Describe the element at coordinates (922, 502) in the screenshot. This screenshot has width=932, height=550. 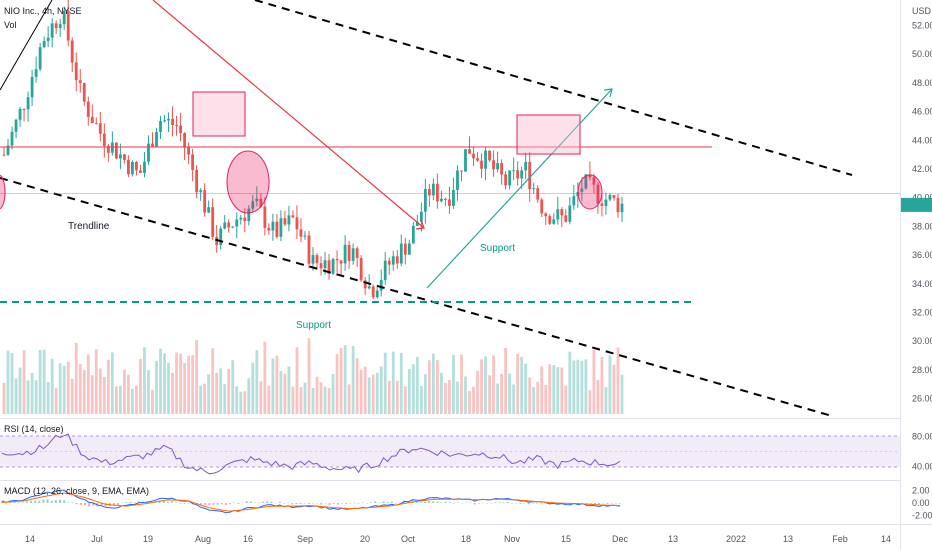
I see `macd-axis: 2.00 0.00 -2.00` at that location.